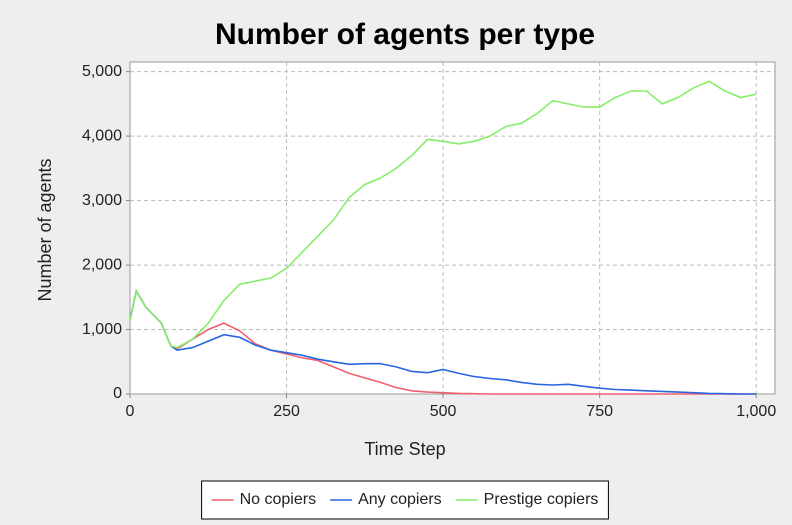  I want to click on y-tick-label: 2,000, so click(102, 264).